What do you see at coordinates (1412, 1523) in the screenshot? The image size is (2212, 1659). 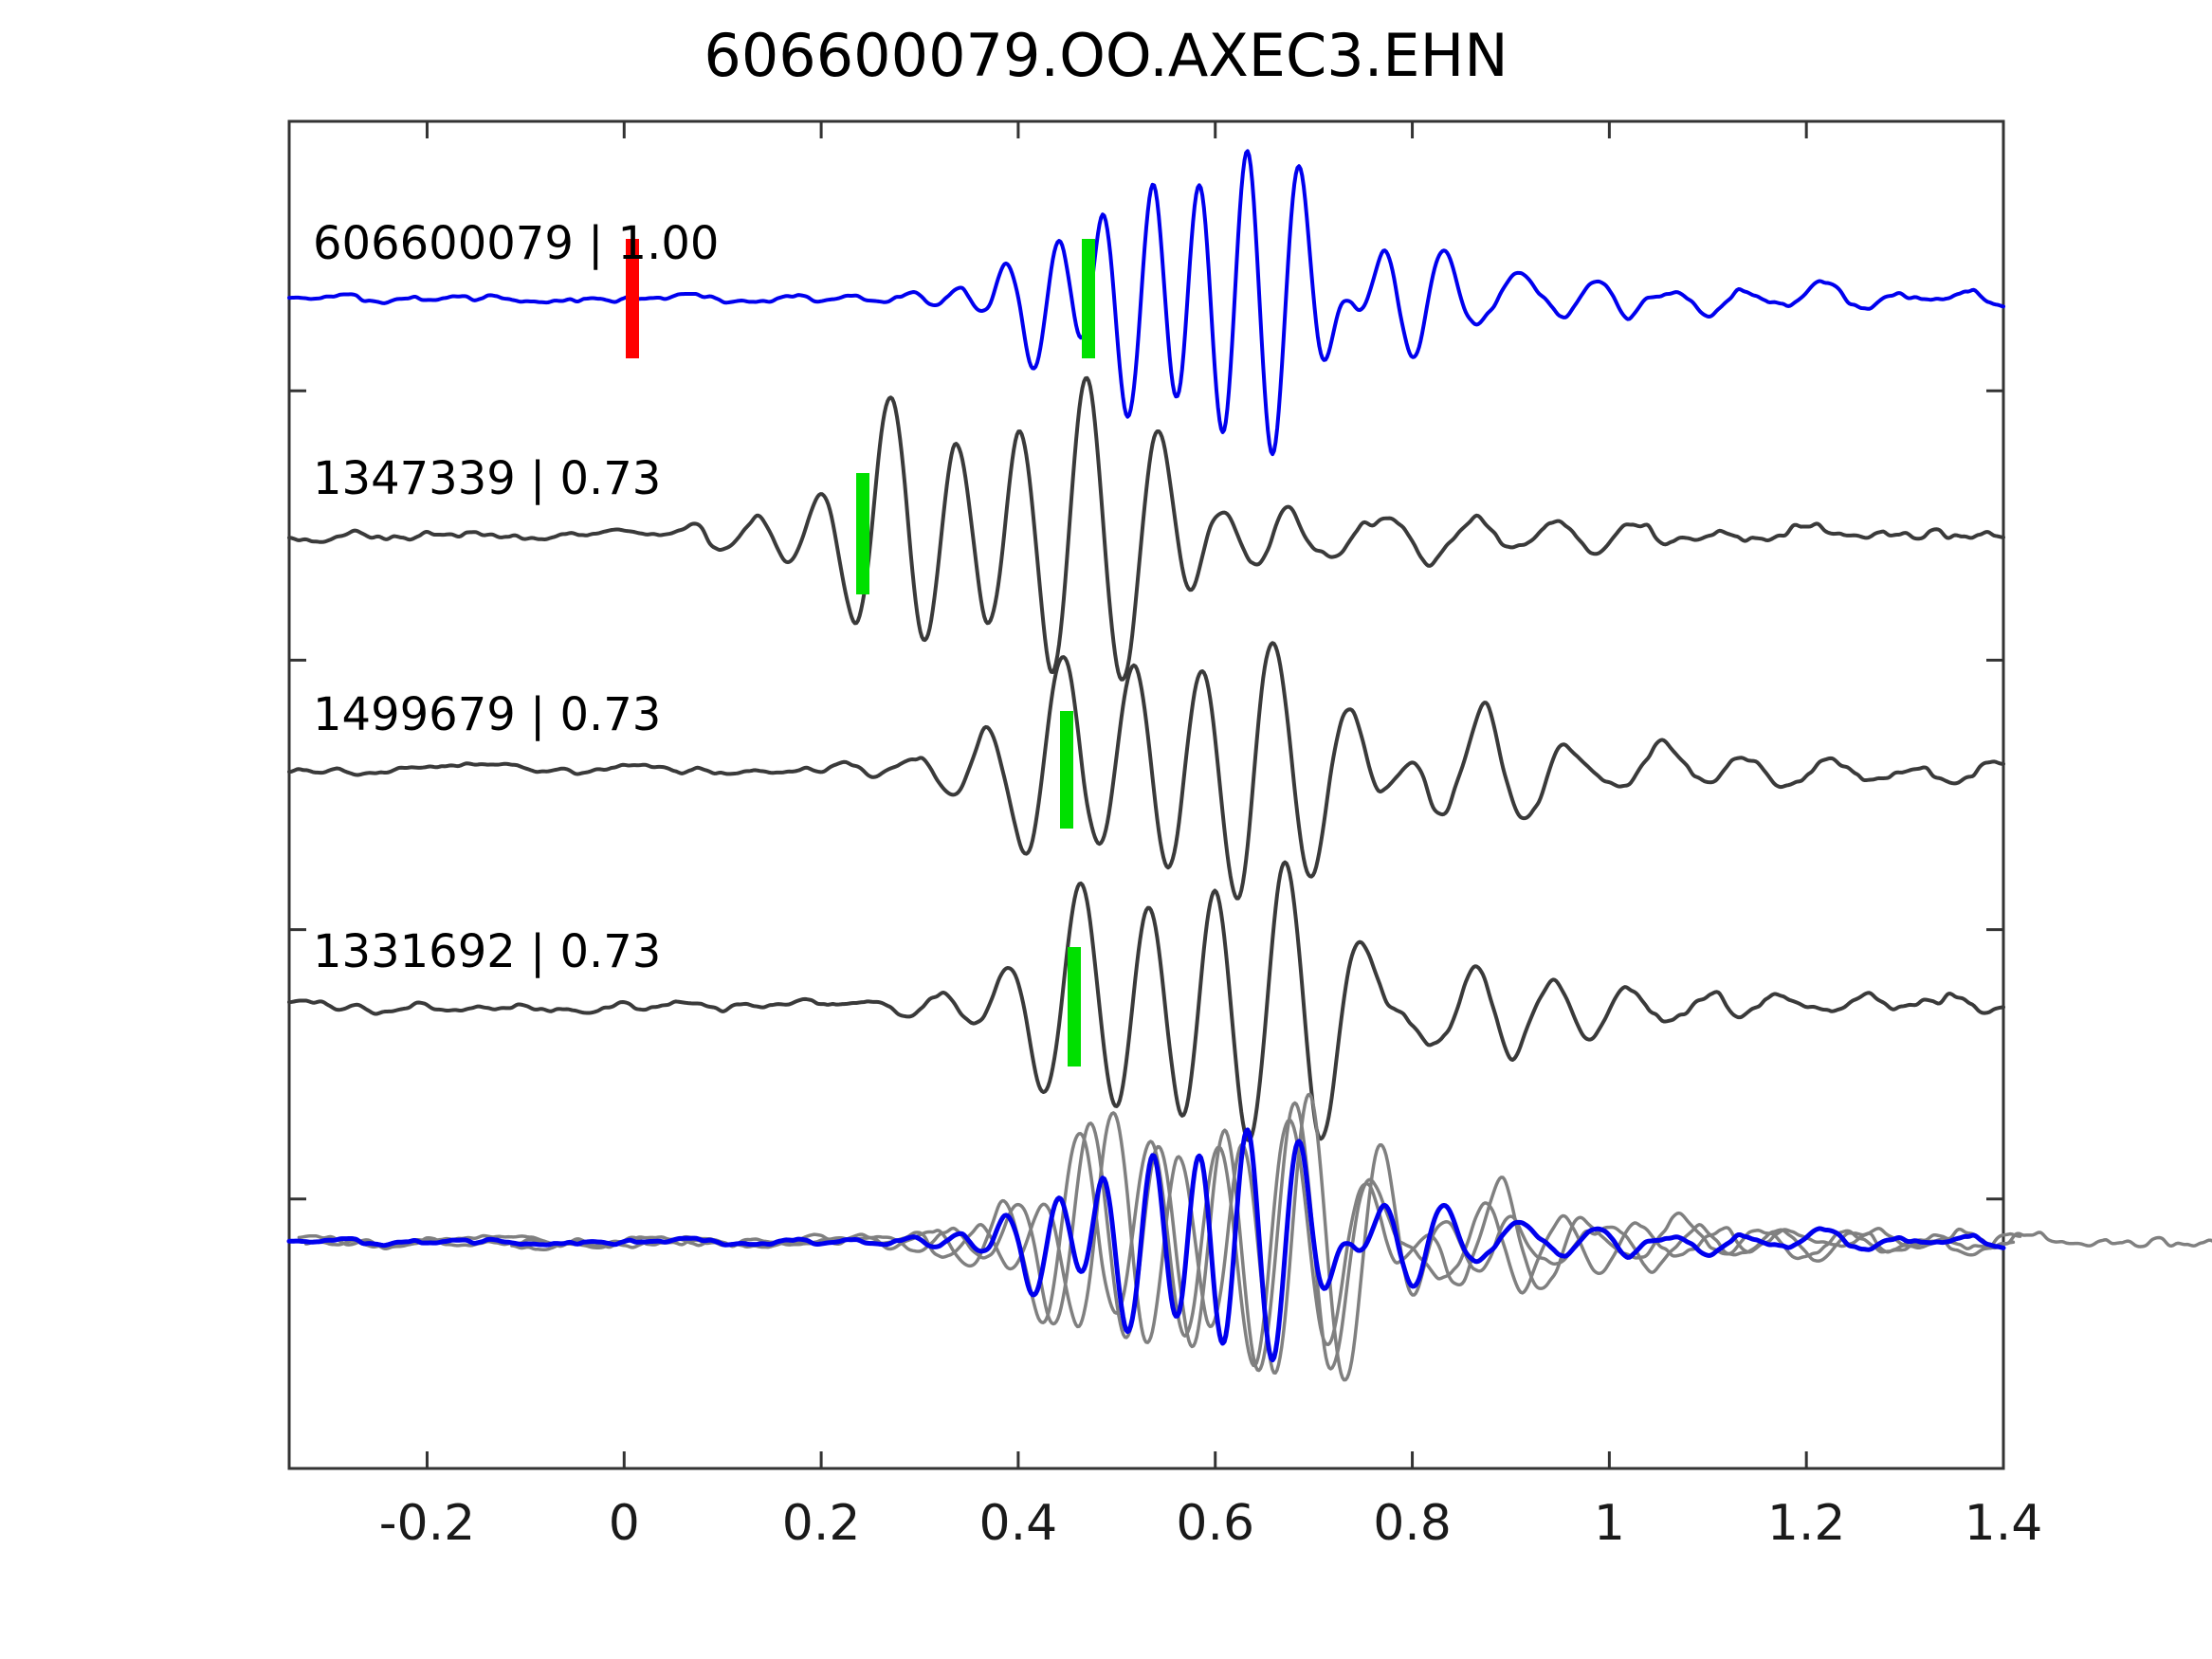 I see `x-tick-label: 0.8` at bounding box center [1412, 1523].